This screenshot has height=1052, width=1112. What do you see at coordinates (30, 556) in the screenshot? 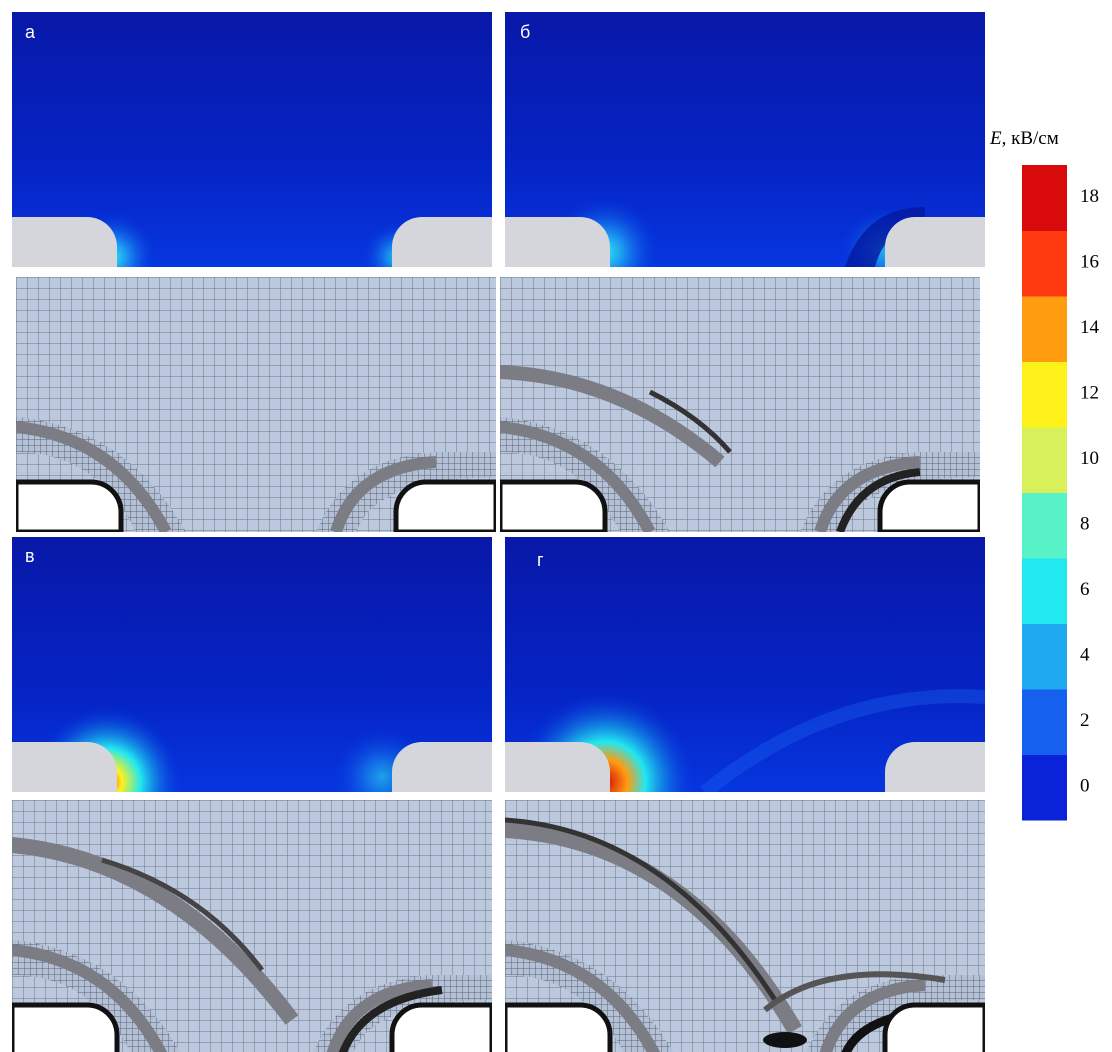
I see `panel-label: в` at bounding box center [30, 556].